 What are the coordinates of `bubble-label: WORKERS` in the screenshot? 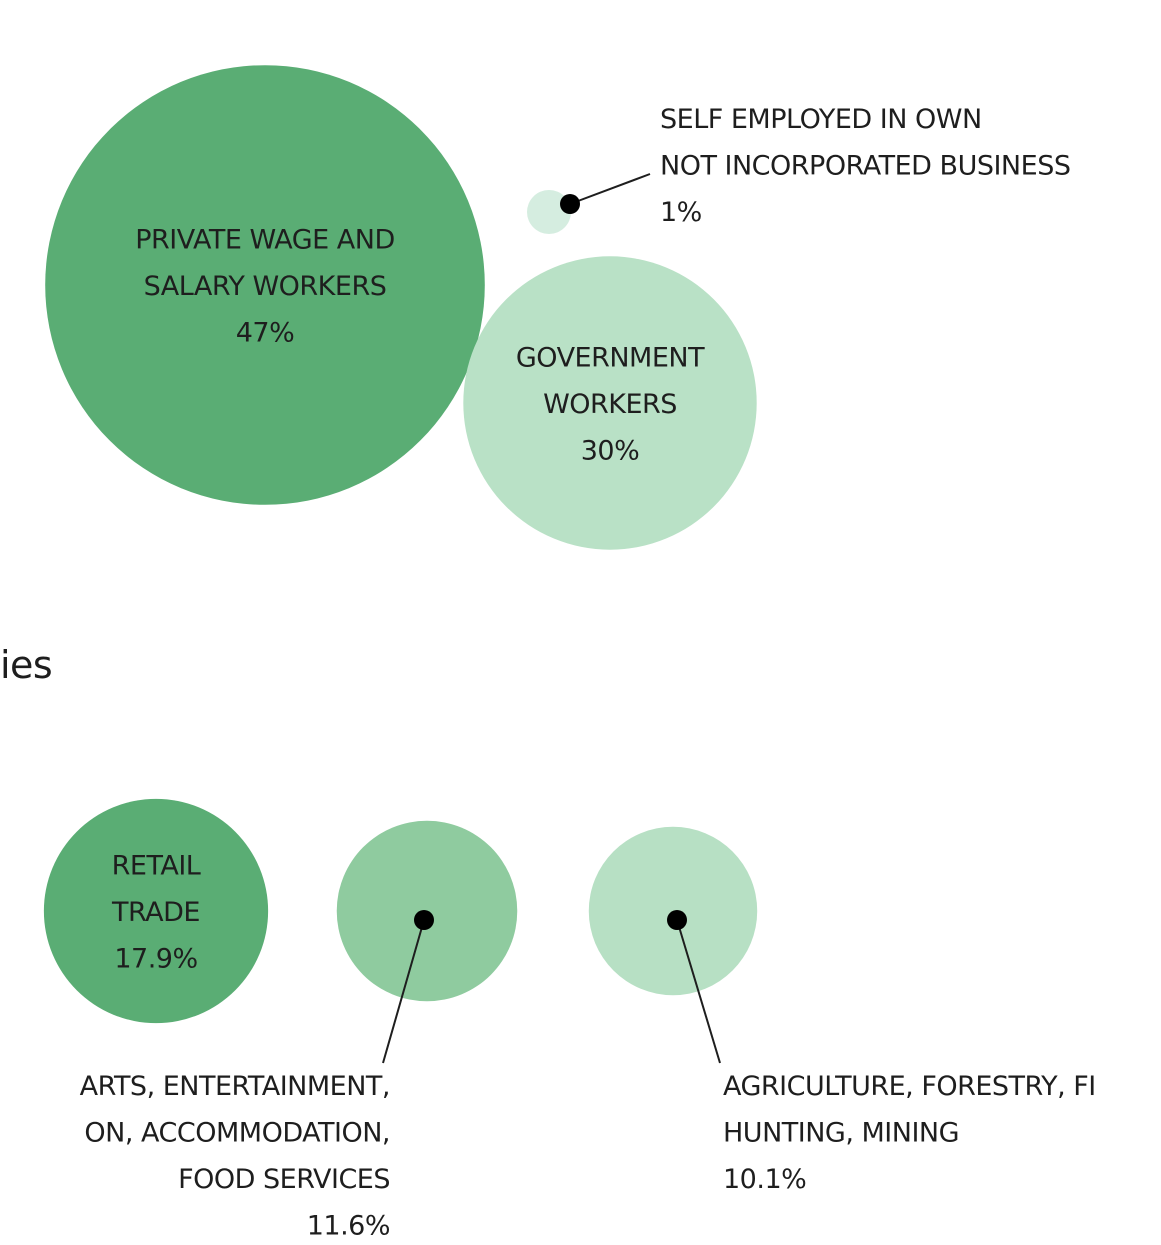 It's located at (610, 404).